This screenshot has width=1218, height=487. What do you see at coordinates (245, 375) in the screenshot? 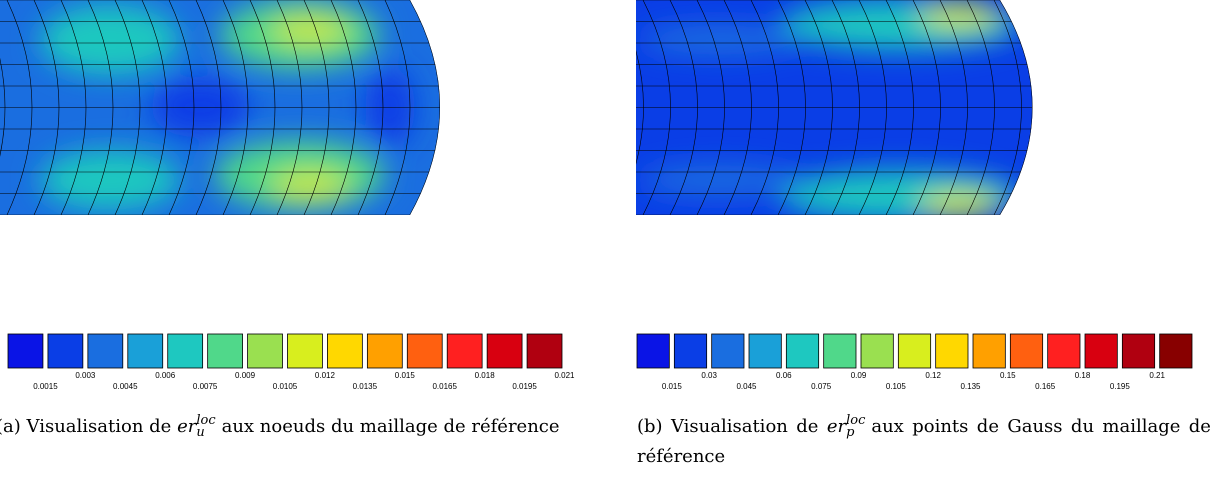
I see `colorbar-label: 0.009` at bounding box center [245, 375].